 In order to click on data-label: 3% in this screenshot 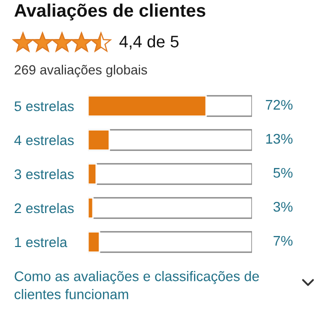, I will do `click(283, 207)`.